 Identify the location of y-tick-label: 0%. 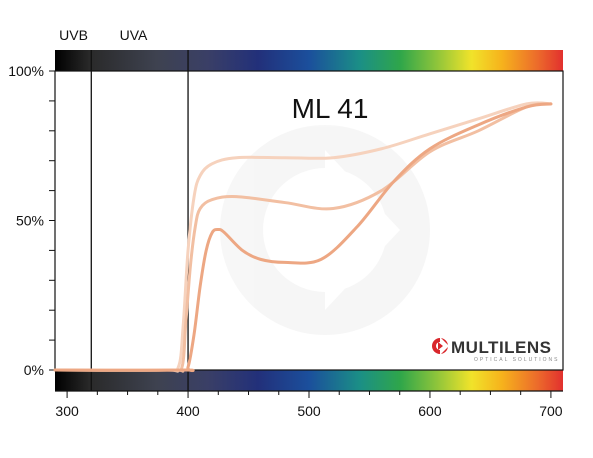
(34, 370).